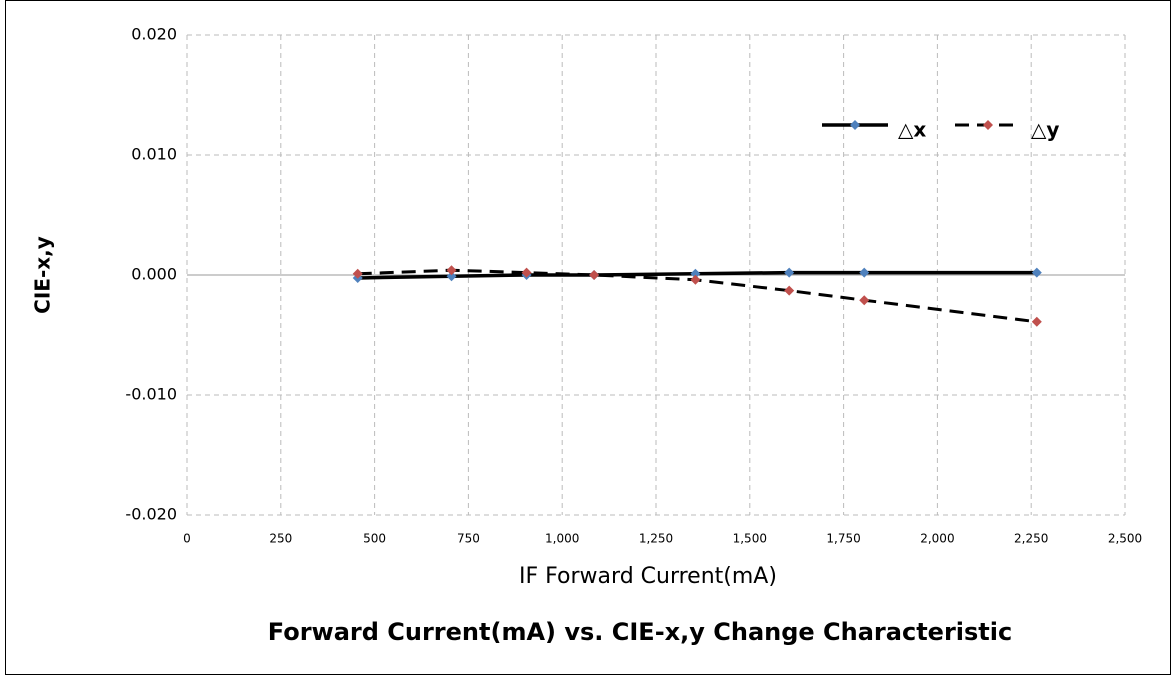 The width and height of the screenshot is (1172, 680). Describe the element at coordinates (1031, 539) in the screenshot. I see `x-tick-label: 2,250` at that location.